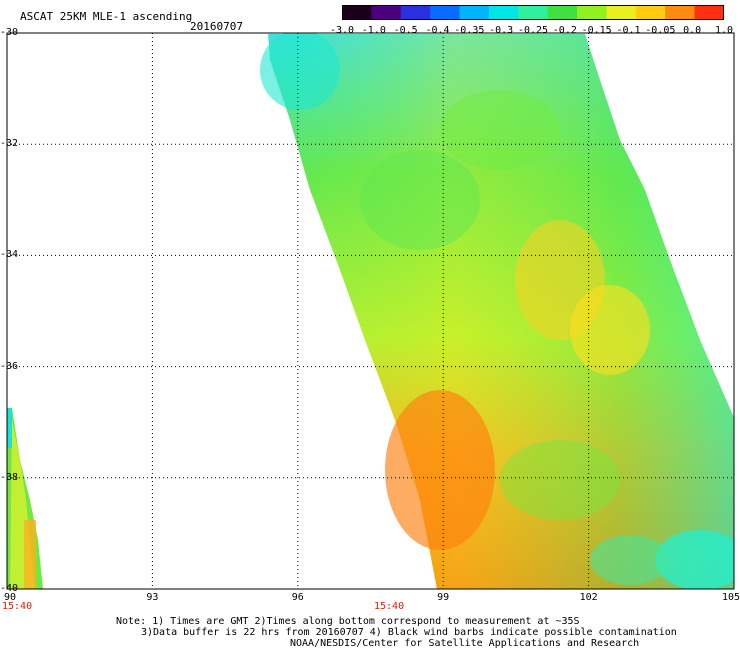 This screenshot has width=740, height=650. Describe the element at coordinates (216, 26) in the screenshot. I see `product-date: 20160707` at that location.